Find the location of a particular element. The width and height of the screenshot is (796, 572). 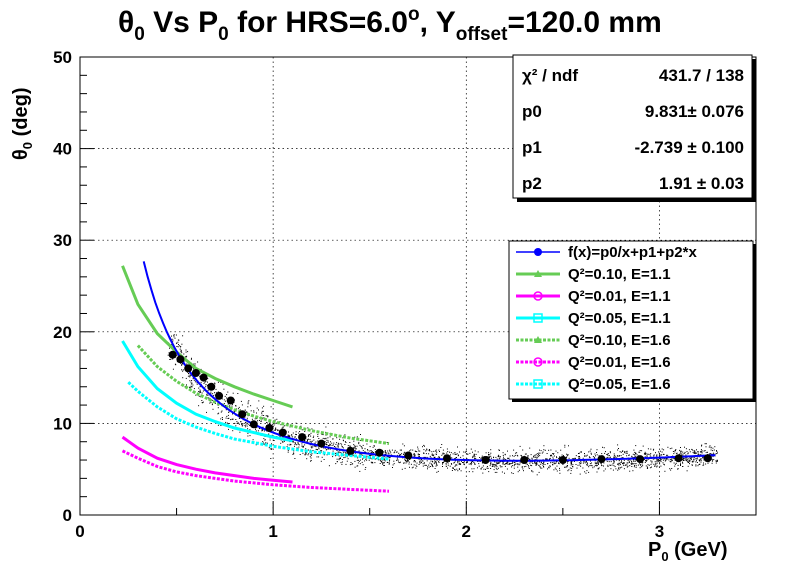

x-tick-label: 0 is located at coordinates (79, 531).